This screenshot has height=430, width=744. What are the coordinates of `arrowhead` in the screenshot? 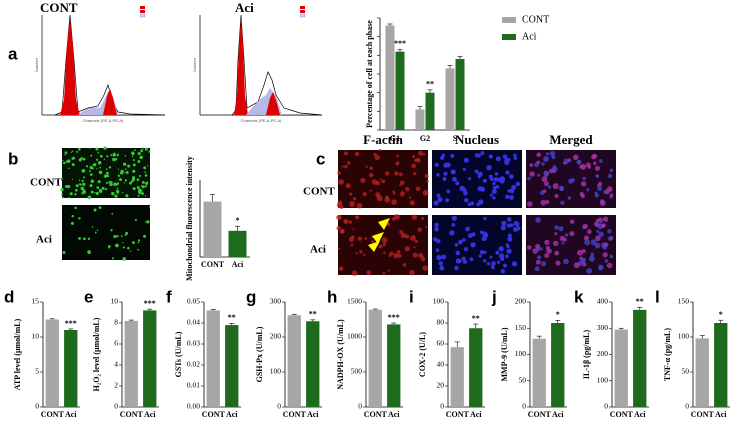 It's located at (379, 235).